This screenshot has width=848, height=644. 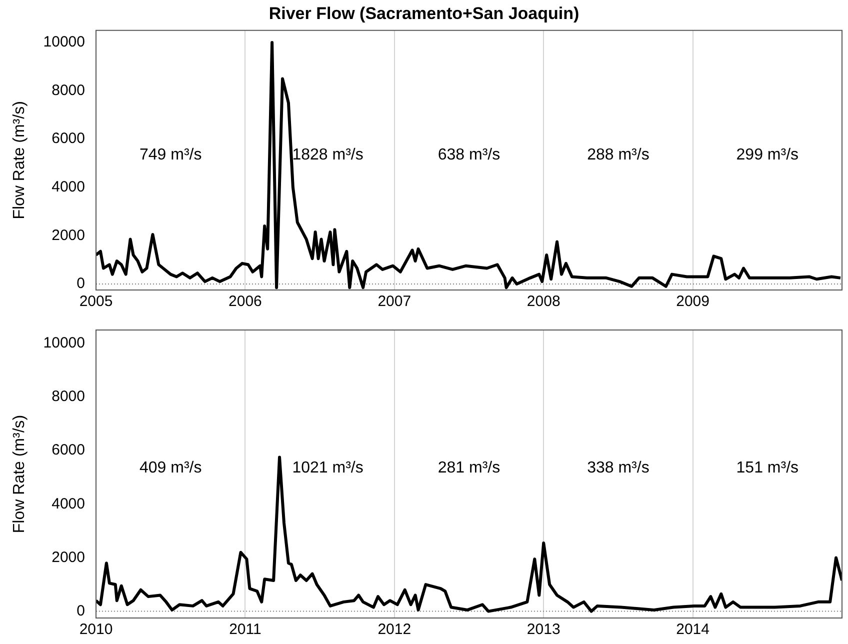 I want to click on x-tick-label: 2005, so click(x=96, y=301).